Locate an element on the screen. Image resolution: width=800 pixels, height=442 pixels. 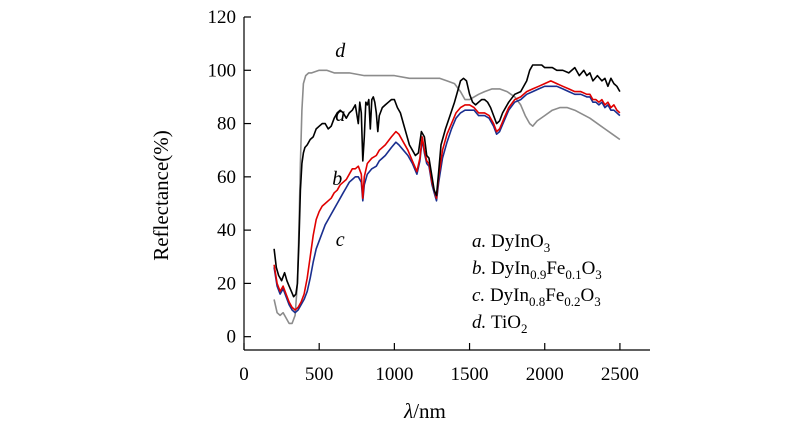
legend-text-part: 0.2 is located at coordinates (572, 301).